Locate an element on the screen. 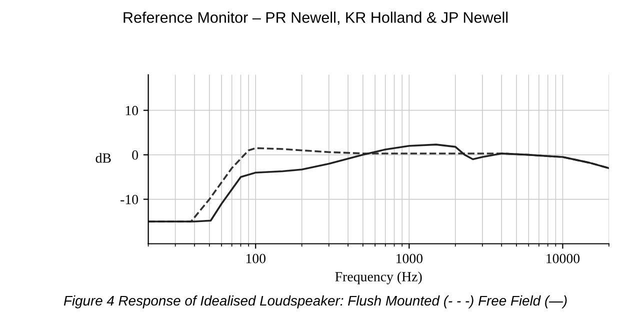  y-tick-label: -10 is located at coordinates (129, 199).